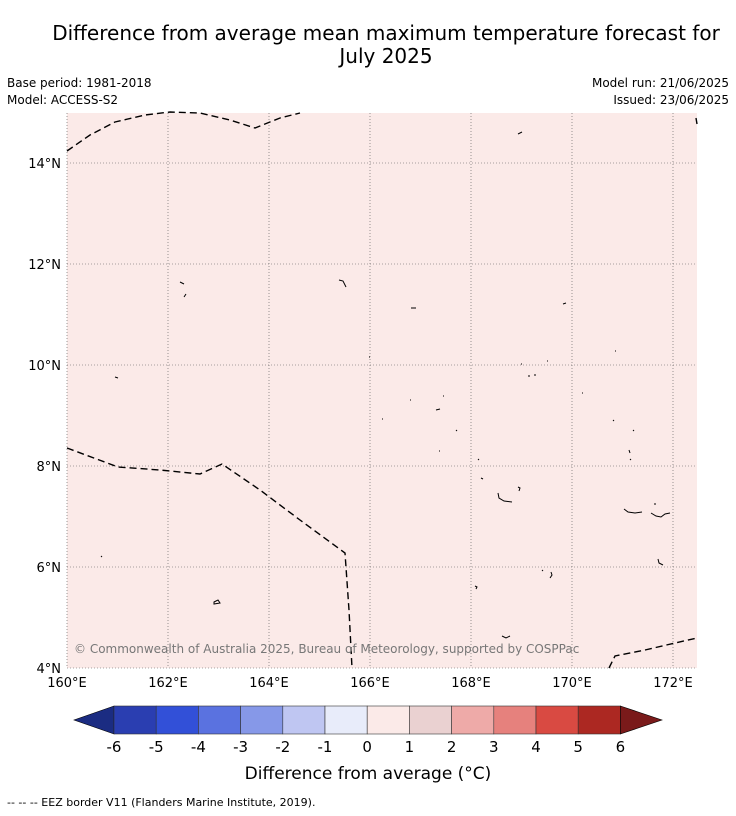 The image size is (736, 816). What do you see at coordinates (494, 747) in the screenshot?
I see `colorbar-tick-label: 3` at bounding box center [494, 747].